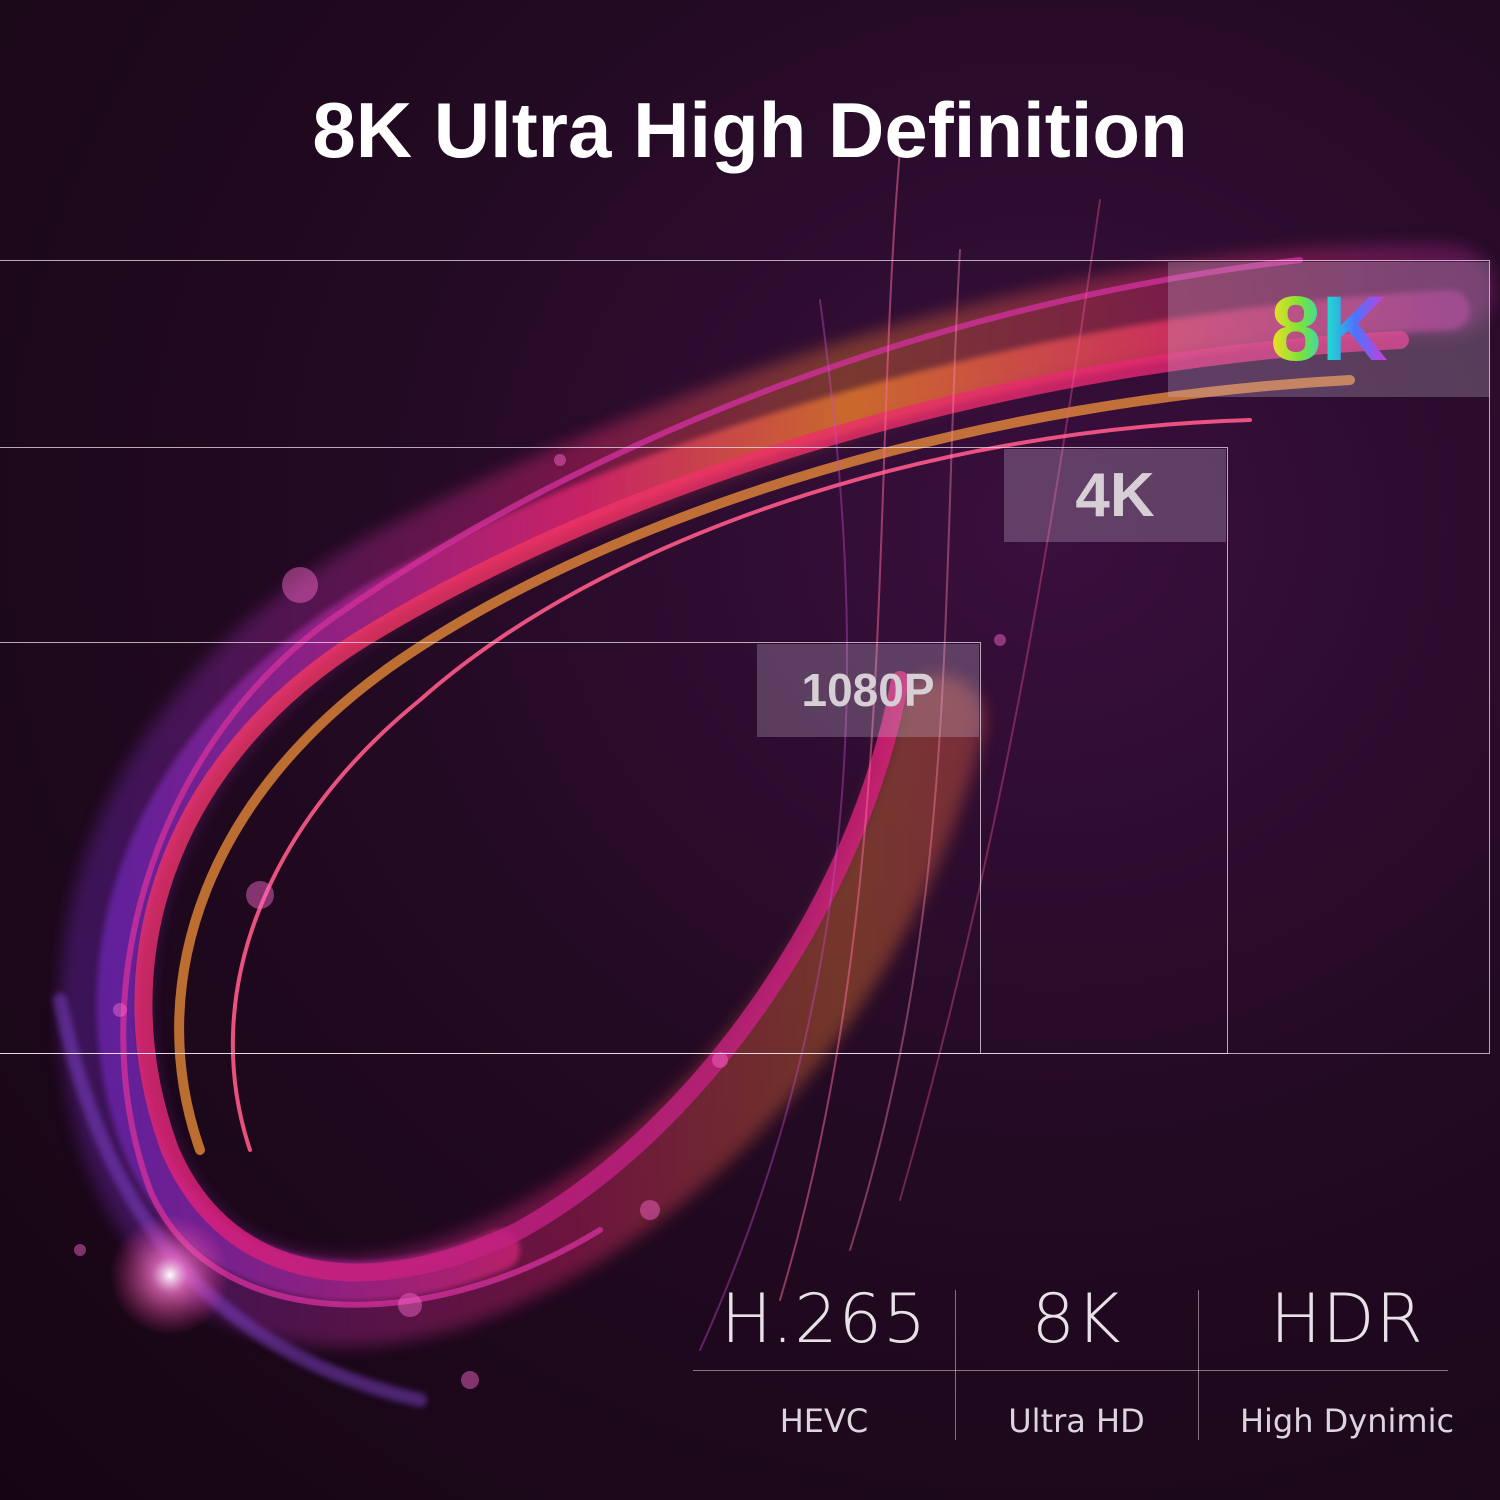 The height and width of the screenshot is (1500, 1500). I want to click on badge-8k-label: 8K, so click(1329, 329).